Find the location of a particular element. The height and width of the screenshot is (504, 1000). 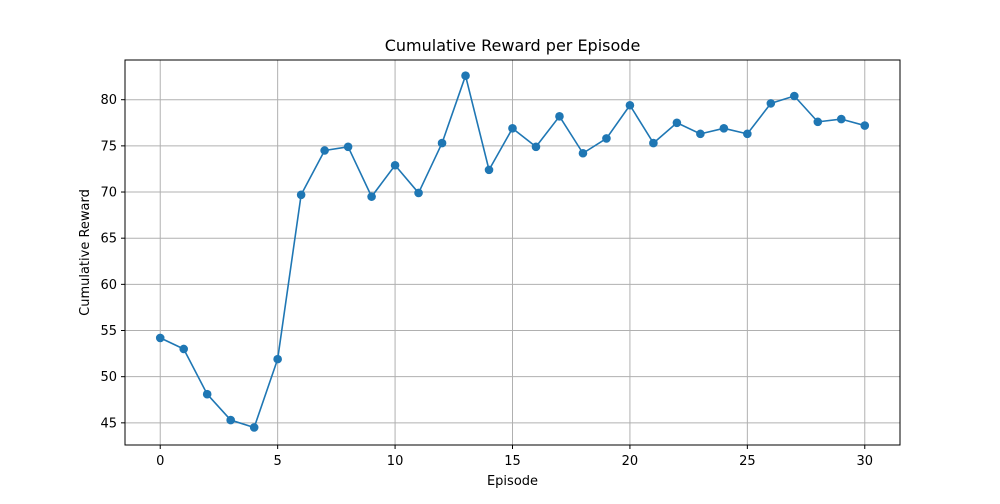

x-tick-label: 10 is located at coordinates (395, 461).